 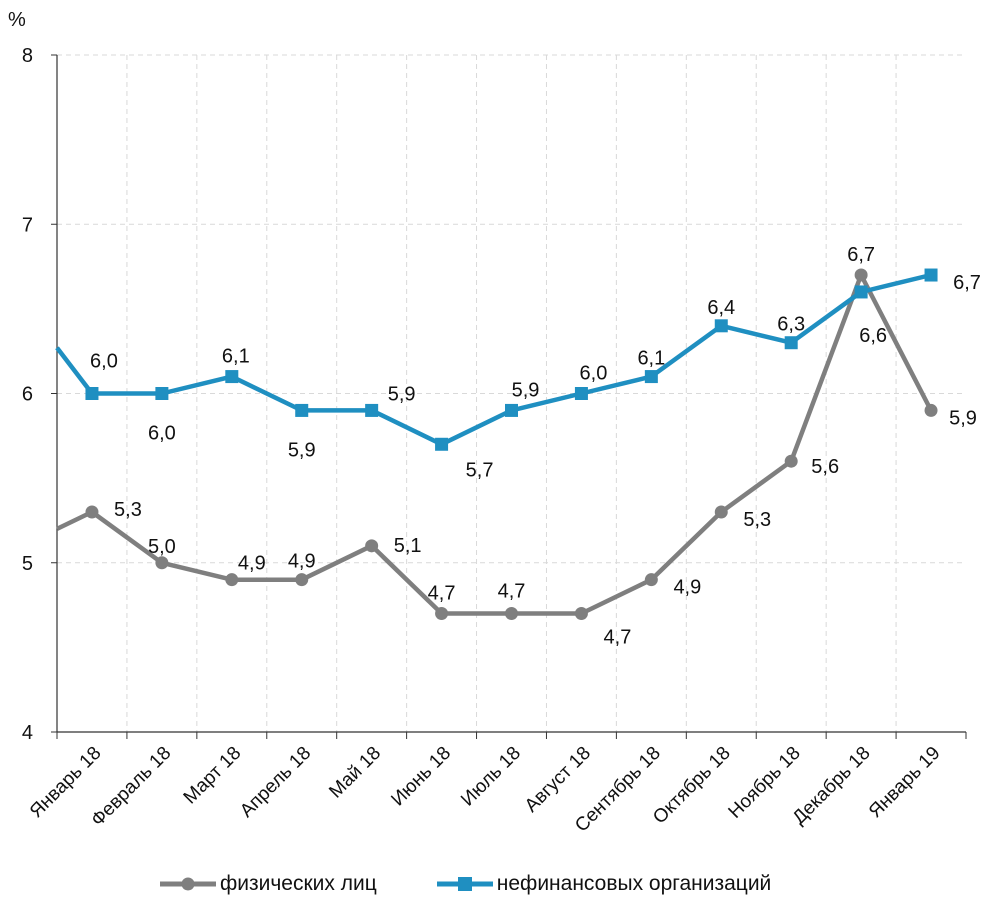 I want to click on x-tick-label: Май 18, so click(x=355, y=773).